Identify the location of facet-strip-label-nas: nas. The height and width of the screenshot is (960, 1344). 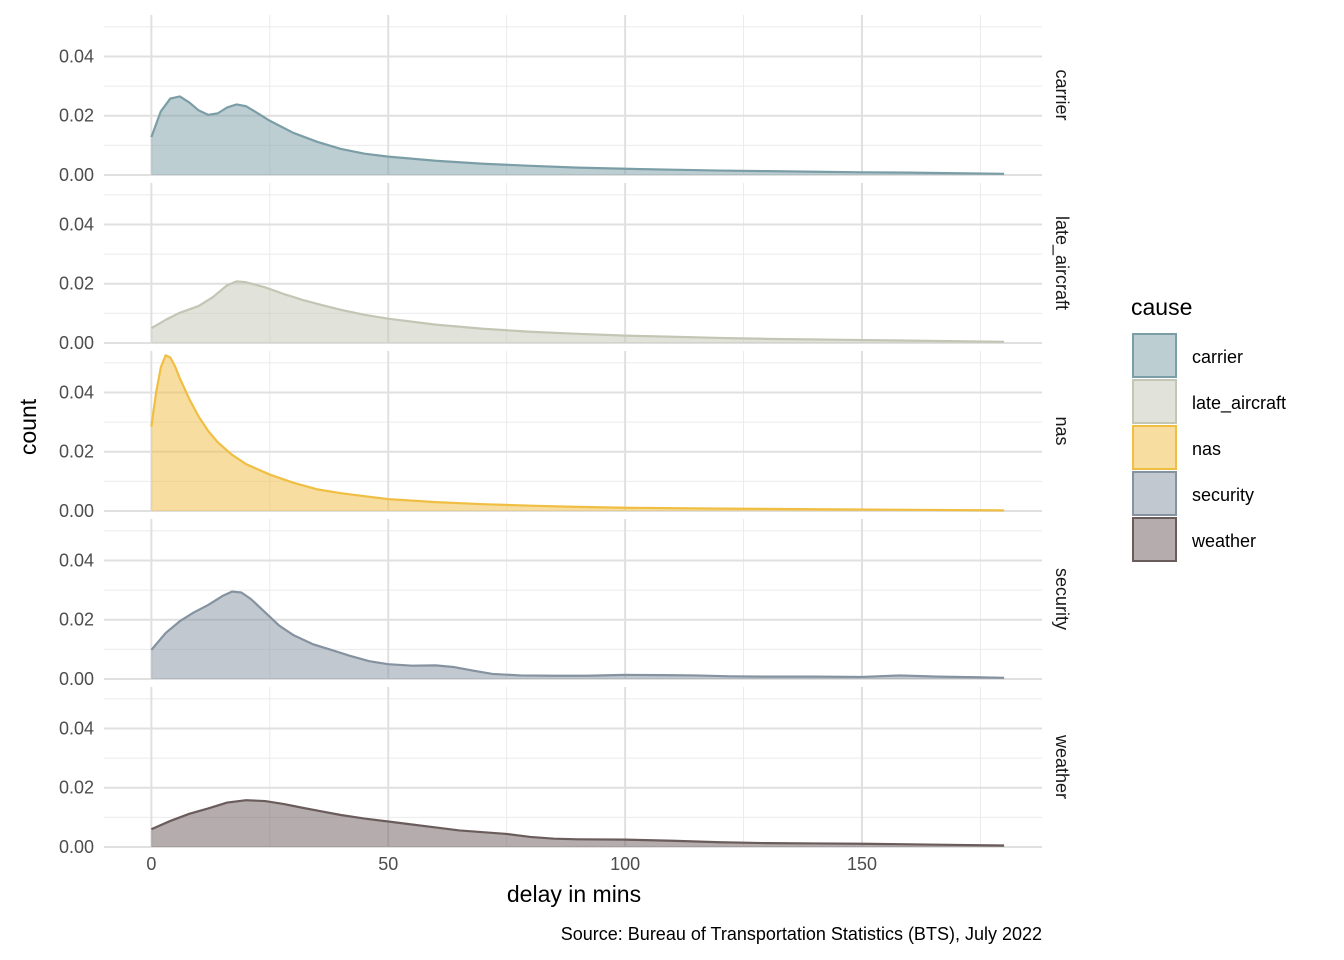
(1062, 430).